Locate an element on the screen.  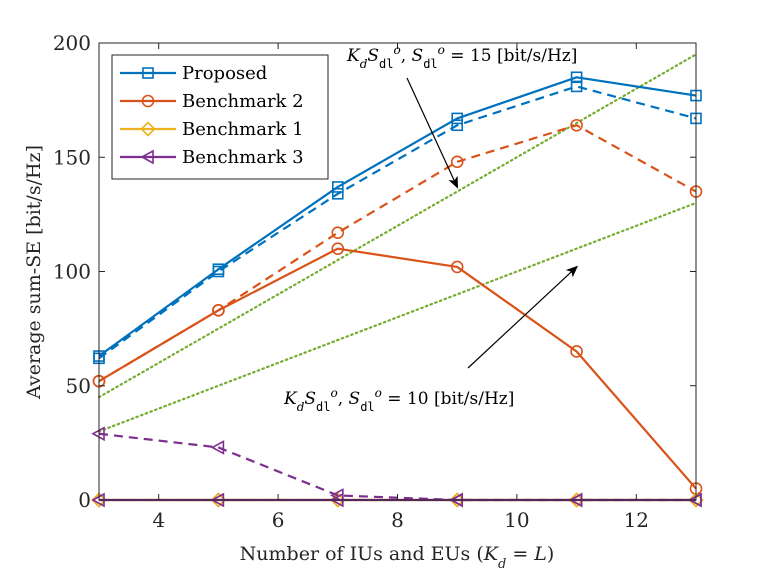
y-tick-label: 150 is located at coordinates (72, 157).